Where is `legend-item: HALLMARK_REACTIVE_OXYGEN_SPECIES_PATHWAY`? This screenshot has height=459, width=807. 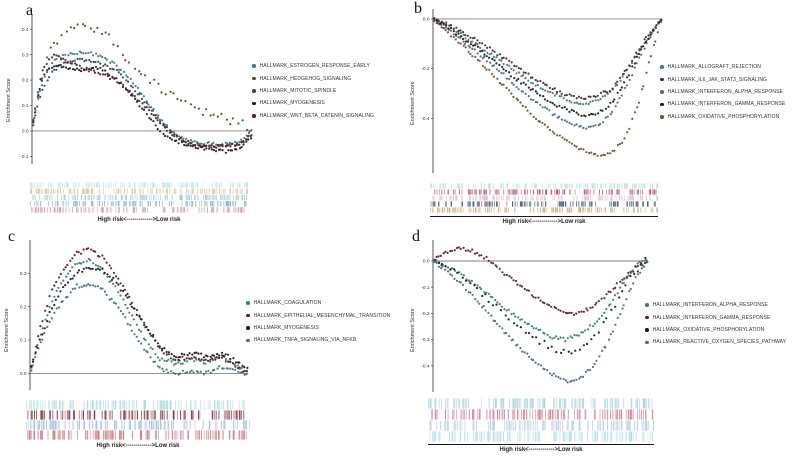
legend-item: HALLMARK_REACTIVE_OXYGEN_SPECIES_PATHWAY is located at coordinates (715, 342).